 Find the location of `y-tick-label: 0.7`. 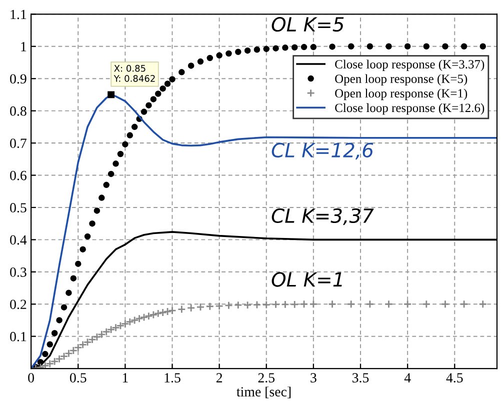

y-tick-label: 0.7 is located at coordinates (18, 143).